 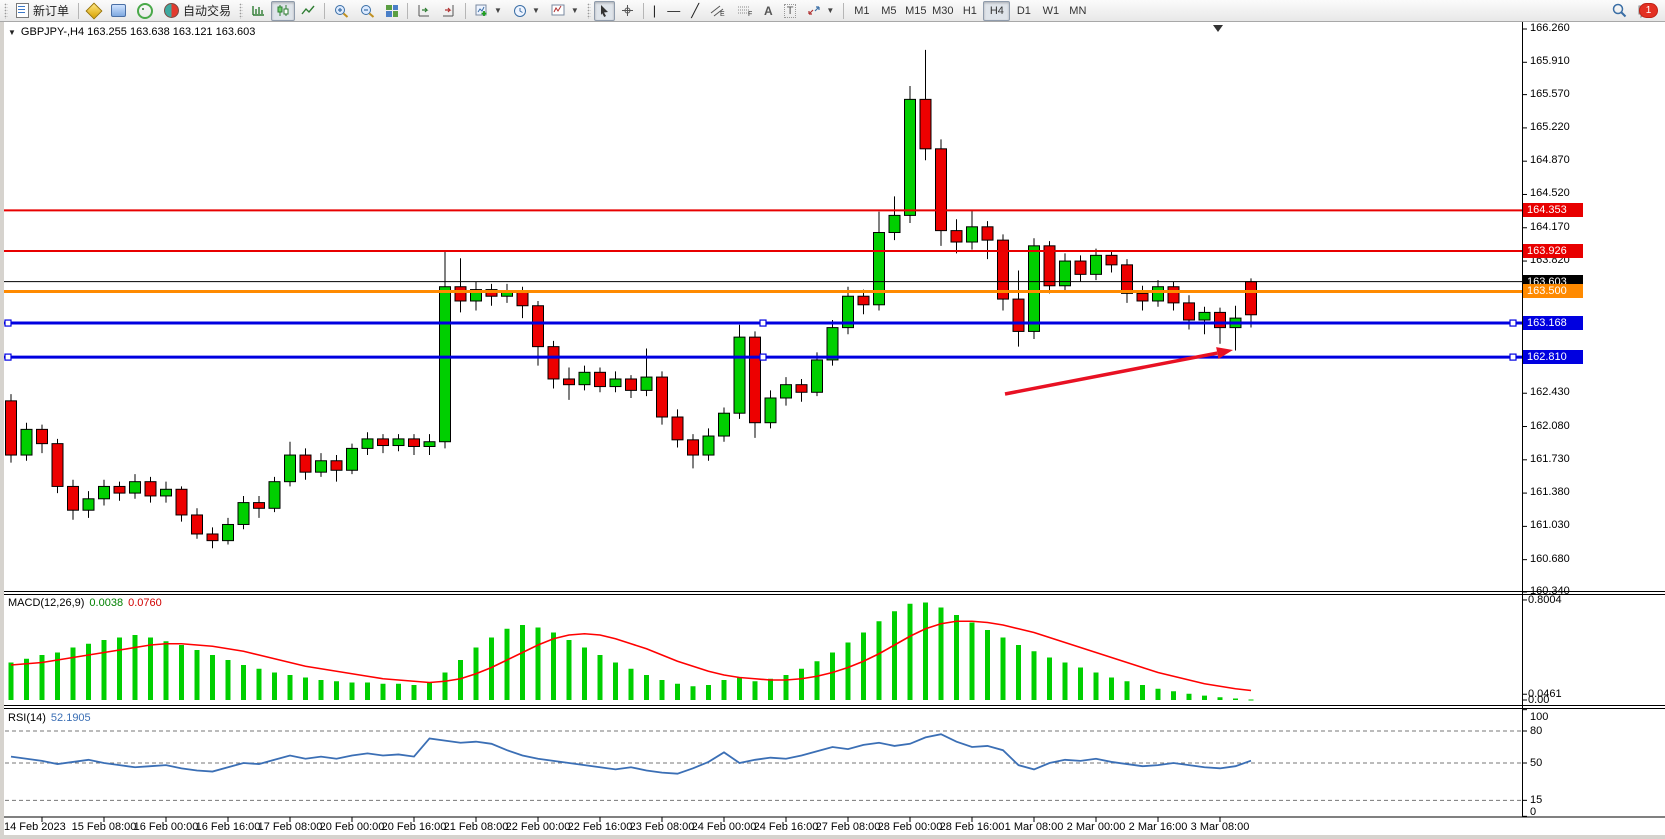 What do you see at coordinates (768, 11) in the screenshot?
I see `text-button: A` at bounding box center [768, 11].